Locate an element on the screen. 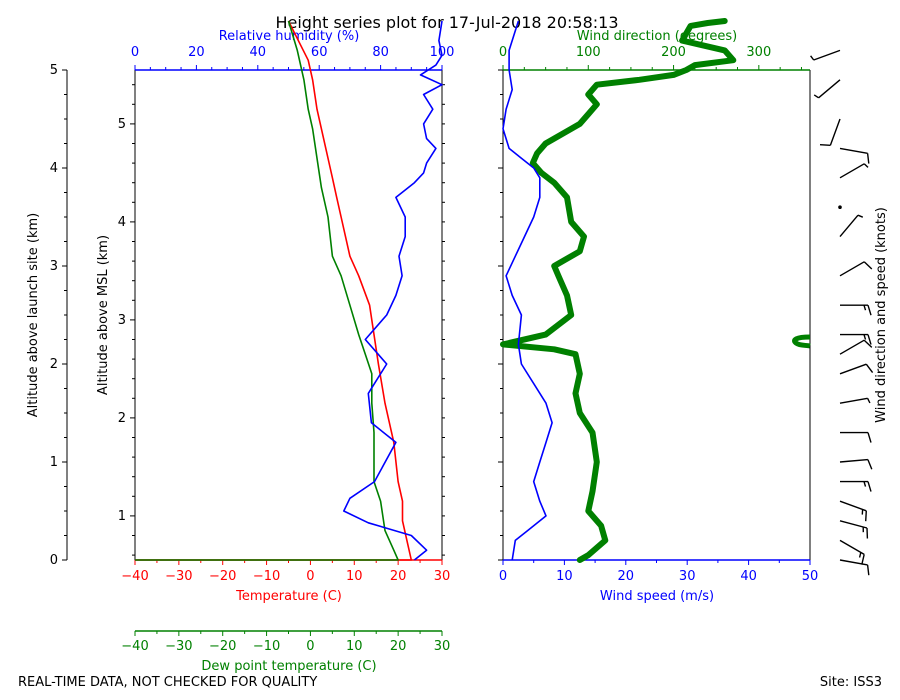  temperature-tick-label: 20 is located at coordinates (398, 576).